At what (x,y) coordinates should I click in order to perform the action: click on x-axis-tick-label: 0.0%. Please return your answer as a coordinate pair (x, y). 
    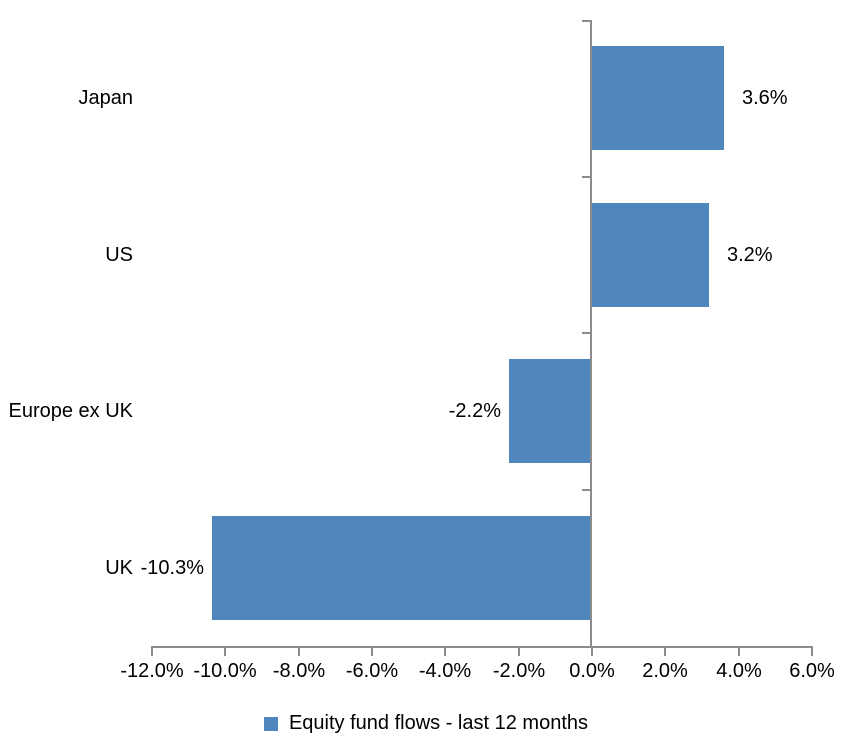
    Looking at the image, I should click on (592, 671).